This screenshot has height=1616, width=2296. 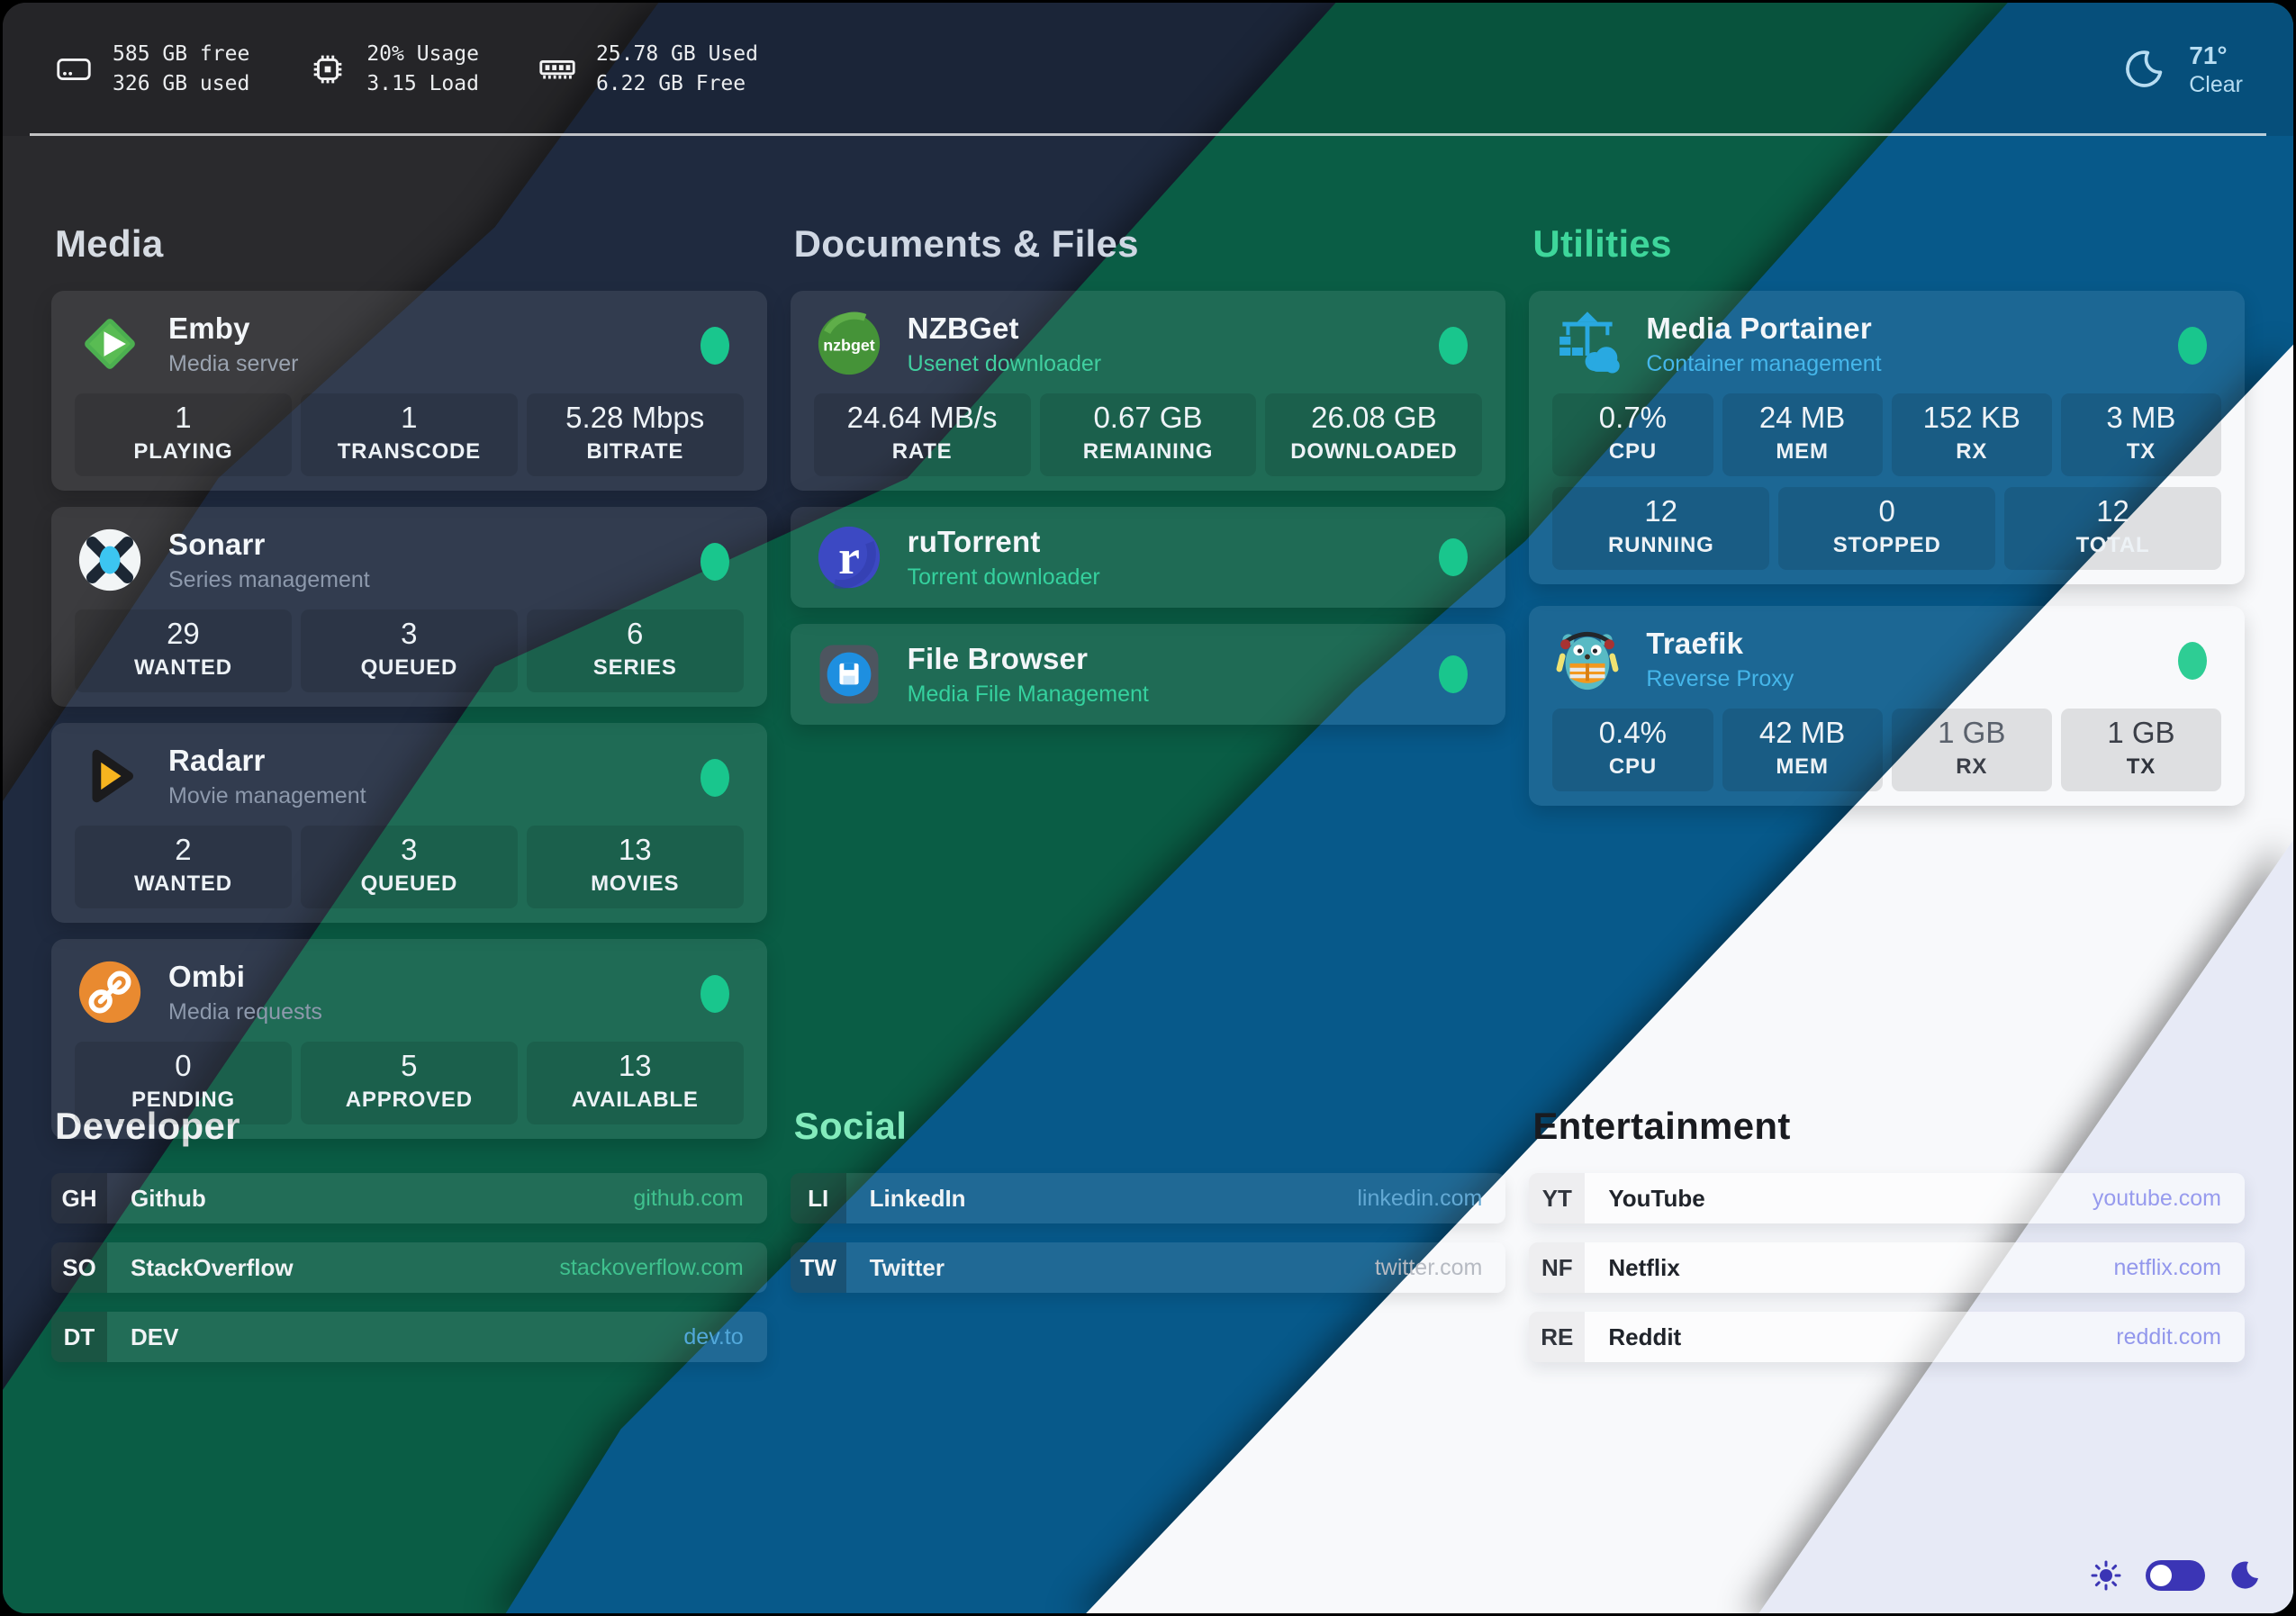 I want to click on stat-label: APPROVED, so click(x=409, y=1100).